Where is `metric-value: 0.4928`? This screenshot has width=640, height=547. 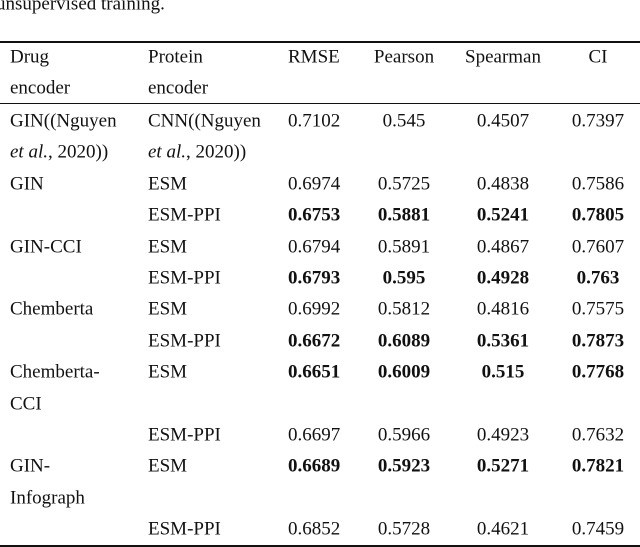 metric-value: 0.4928 is located at coordinates (503, 278).